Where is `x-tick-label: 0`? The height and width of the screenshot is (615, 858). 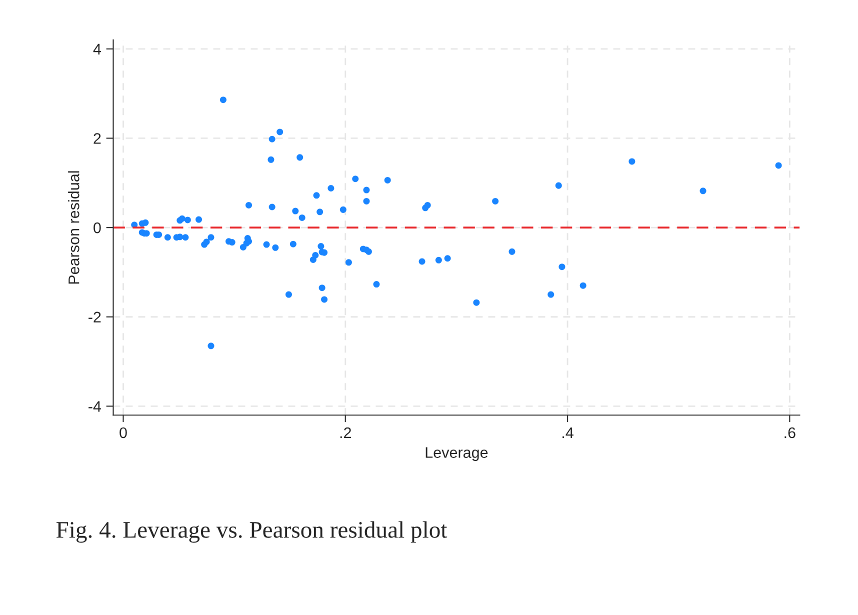 x-tick-label: 0 is located at coordinates (123, 432).